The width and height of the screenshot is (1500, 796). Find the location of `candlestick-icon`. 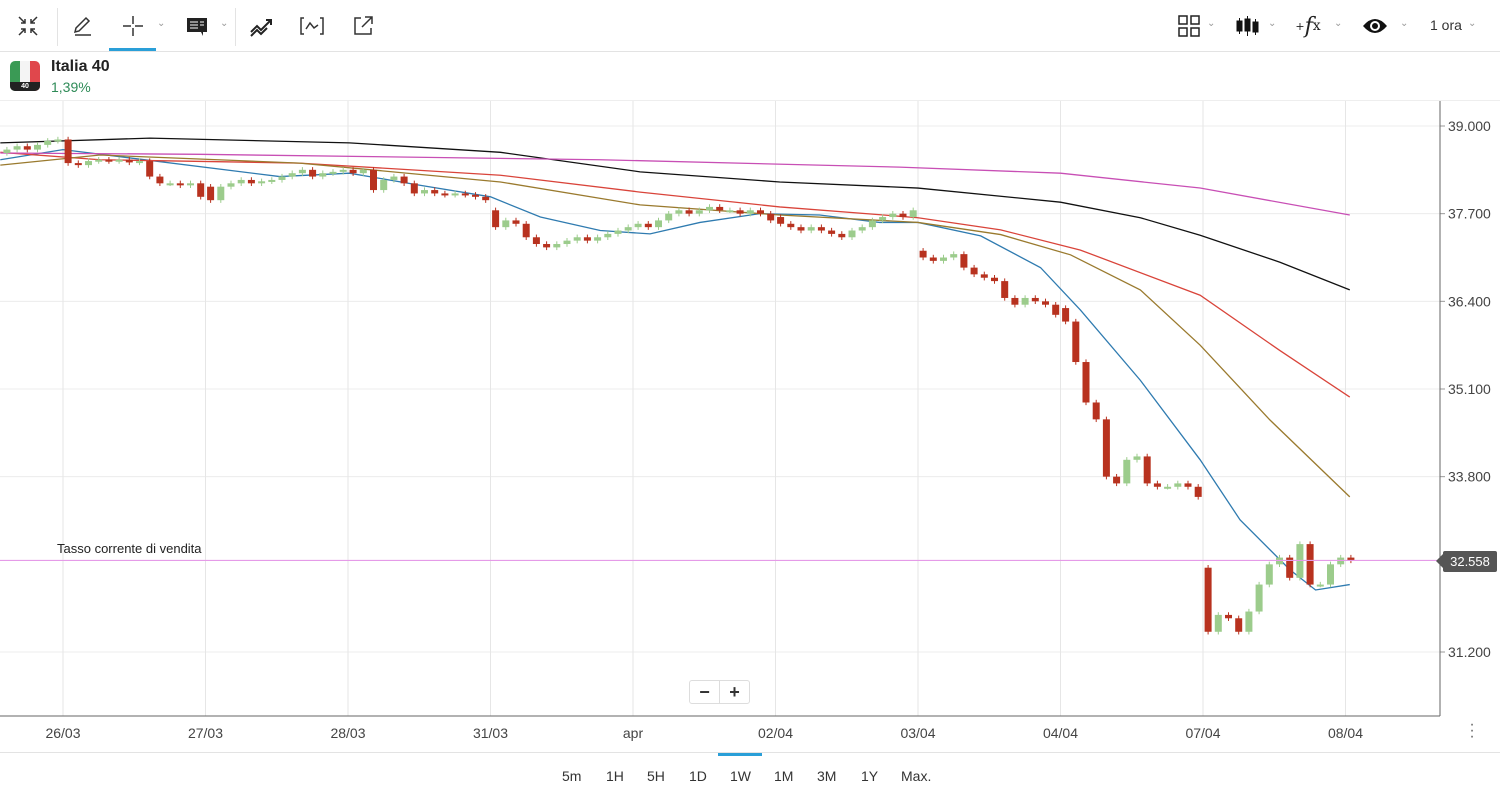

candlestick-icon is located at coordinates (1248, 26).